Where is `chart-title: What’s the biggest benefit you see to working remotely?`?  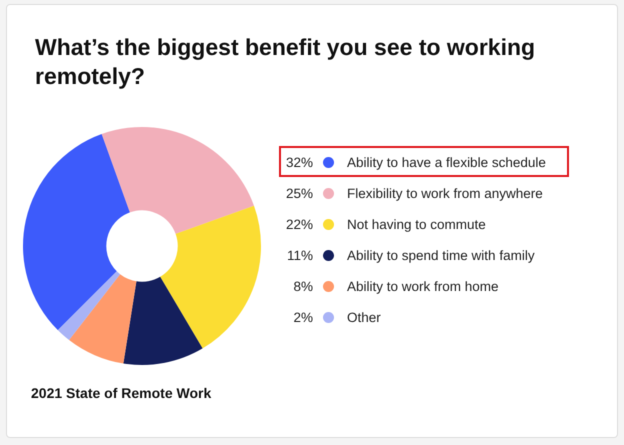
chart-title: What’s the biggest benefit you see to working remotely? is located at coordinates (285, 62).